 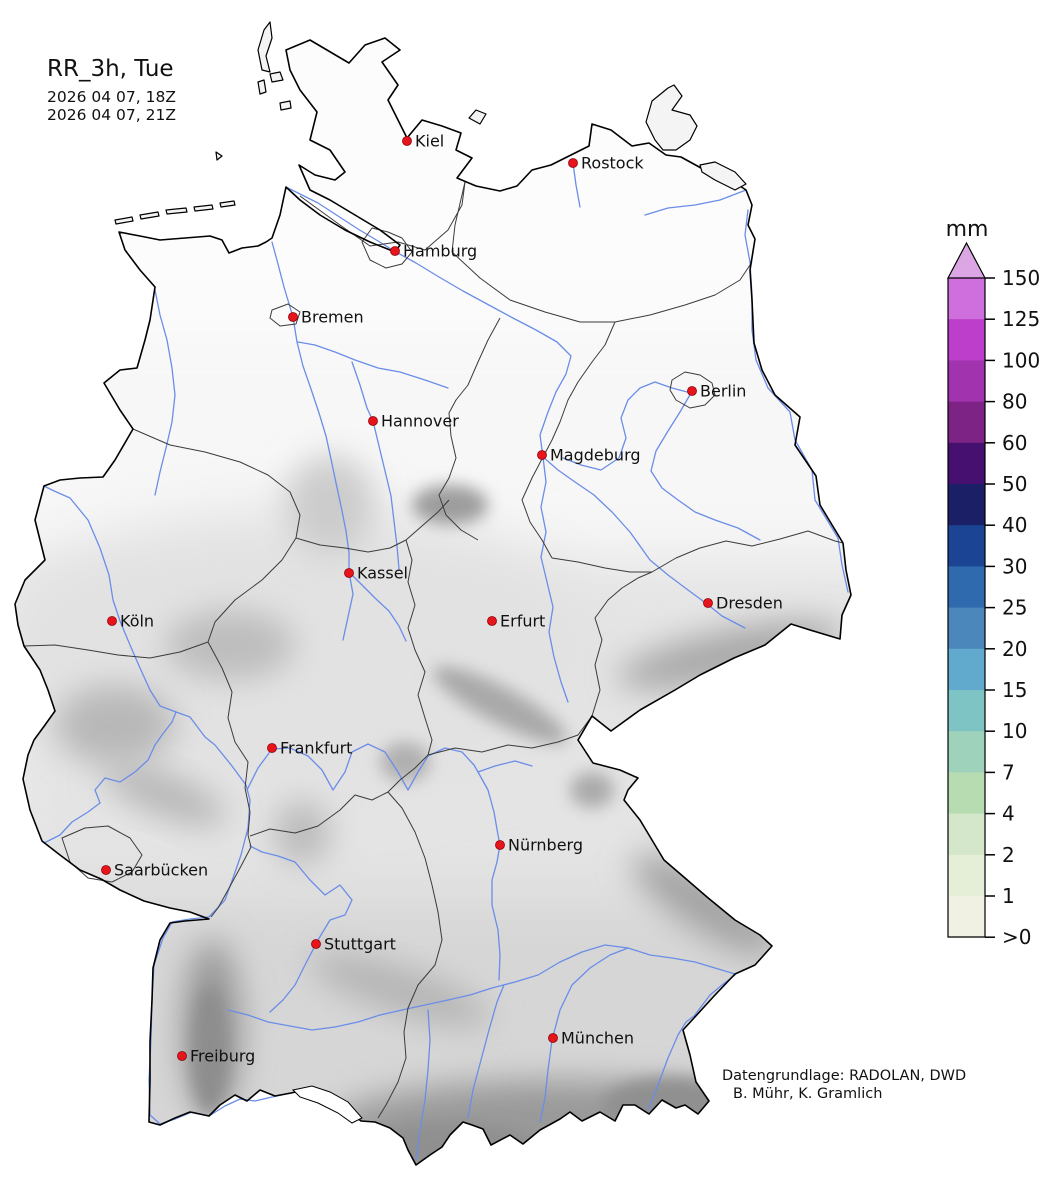 I want to click on river-leine, so click(x=375, y=465).